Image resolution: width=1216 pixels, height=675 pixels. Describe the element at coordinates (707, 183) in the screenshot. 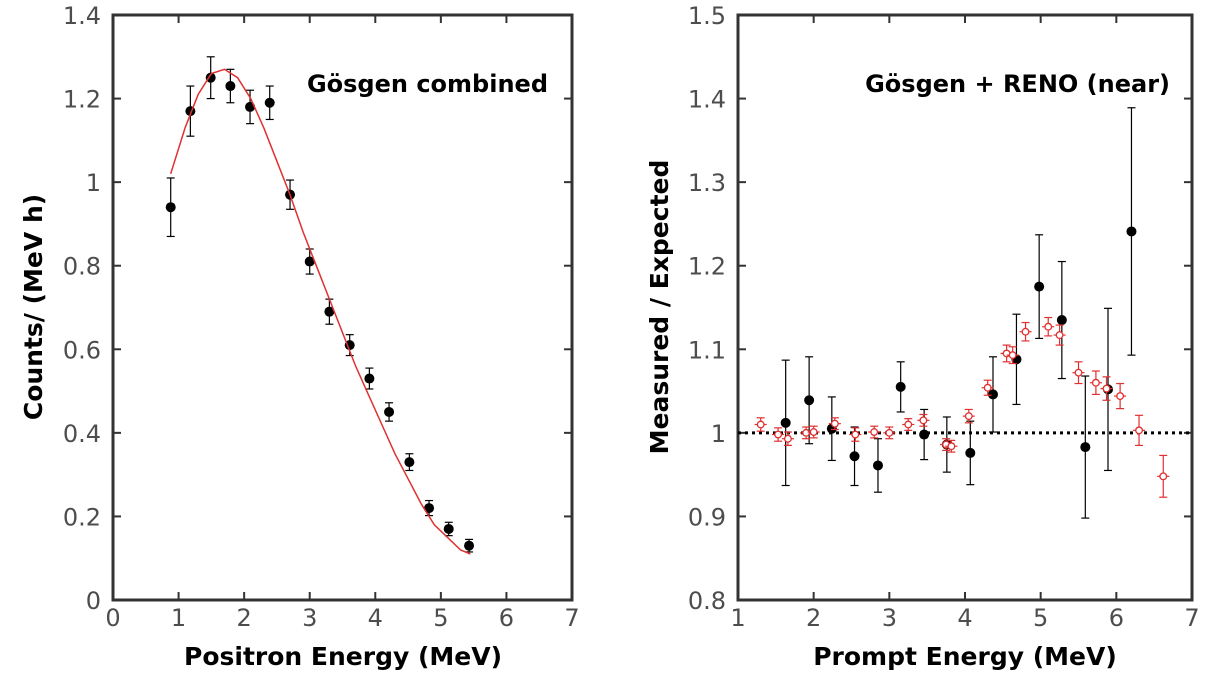

I see `right-y-tick-label: 1.3` at that location.